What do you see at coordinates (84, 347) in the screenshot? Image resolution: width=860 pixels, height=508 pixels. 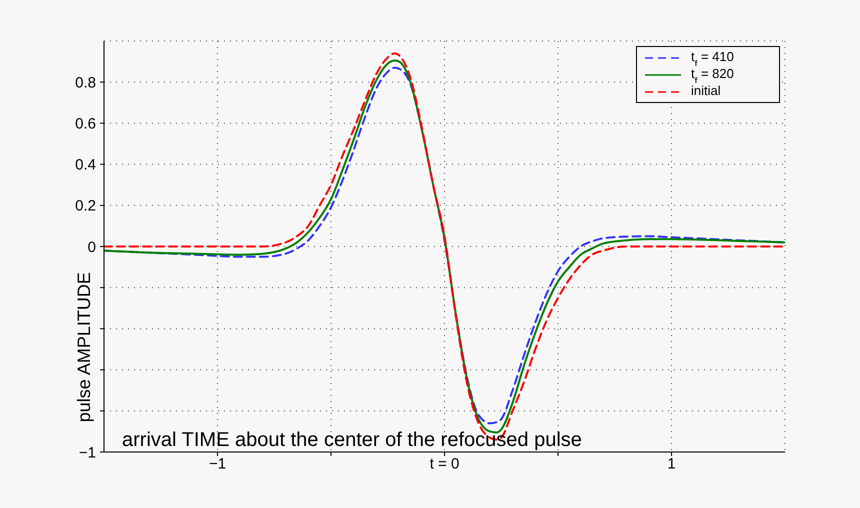 I see `y-axis-title: pulse AMPLITUDE` at bounding box center [84, 347].